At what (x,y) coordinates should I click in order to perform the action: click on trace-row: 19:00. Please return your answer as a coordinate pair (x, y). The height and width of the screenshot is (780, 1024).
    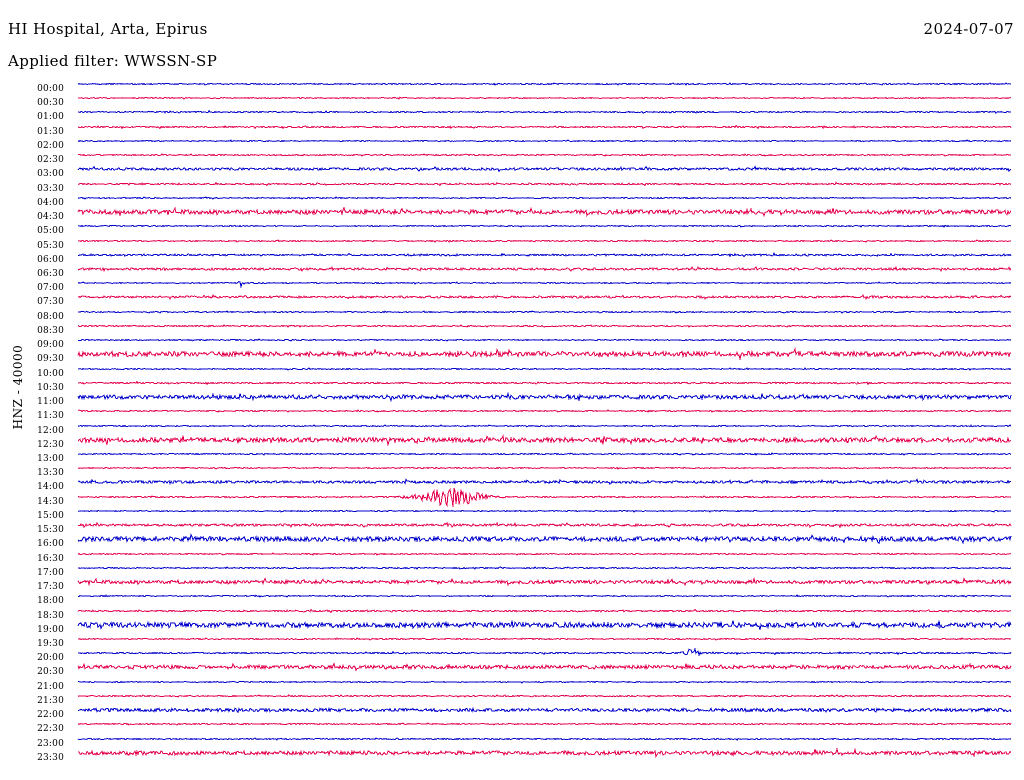
    Looking at the image, I should click on (512, 628).